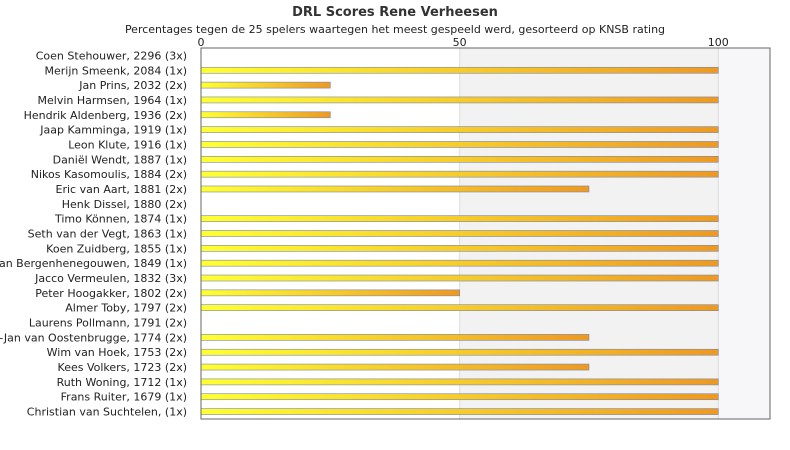 This screenshot has width=790, height=450. What do you see at coordinates (124, 397) in the screenshot?
I see `category-label: Frans Ruiter, 1679 (1x)` at bounding box center [124, 397].